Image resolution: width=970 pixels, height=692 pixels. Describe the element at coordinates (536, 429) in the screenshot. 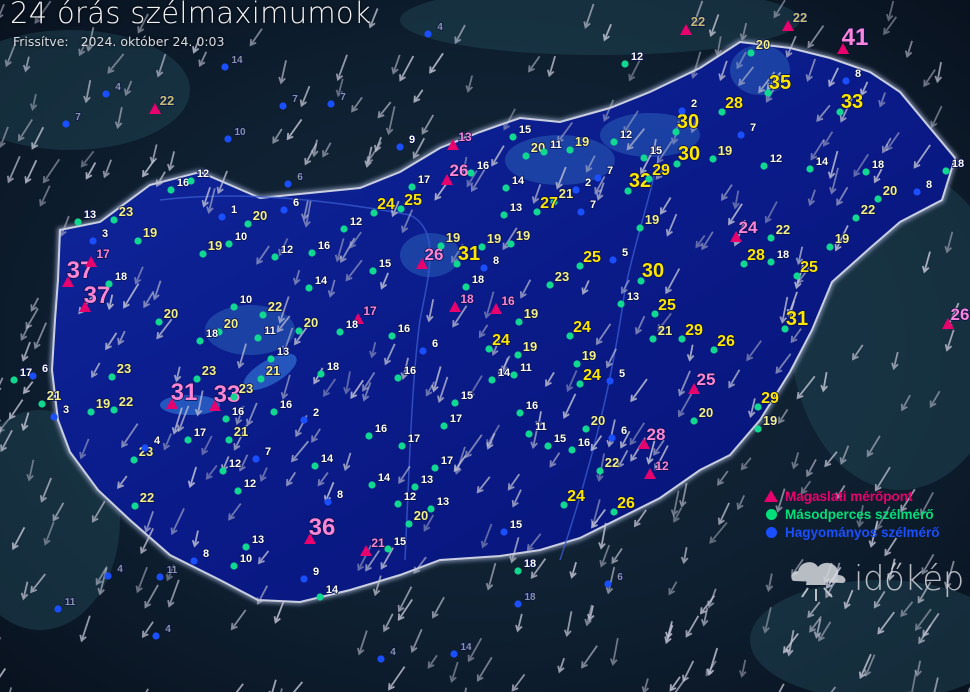

I see `station-masodperces: 11` at that location.